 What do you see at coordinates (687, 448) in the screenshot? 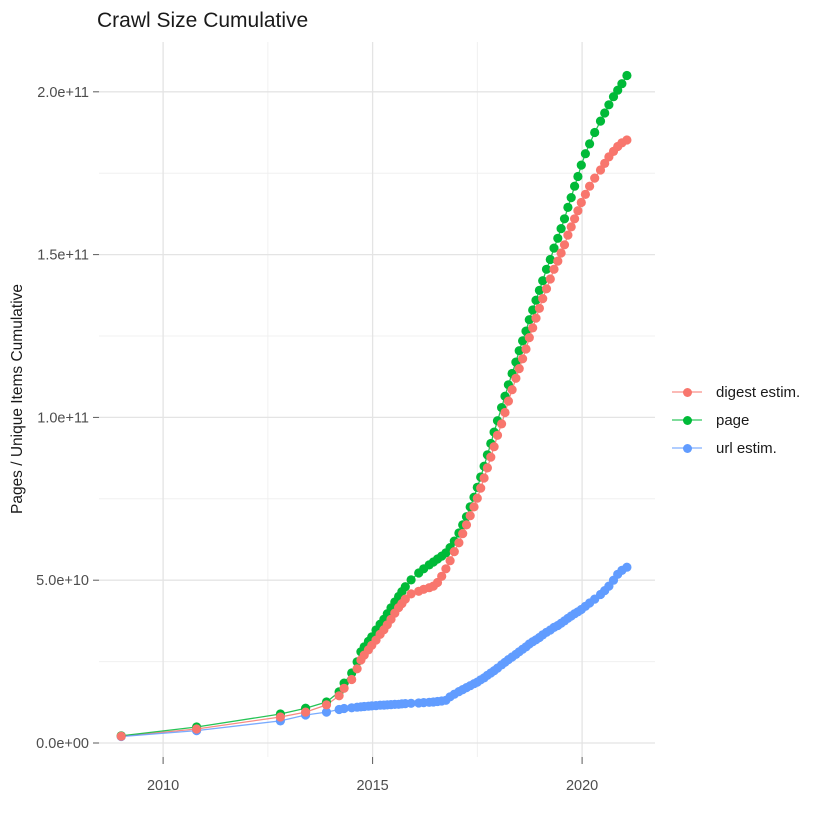
I see `legend-key-url` at bounding box center [687, 448].